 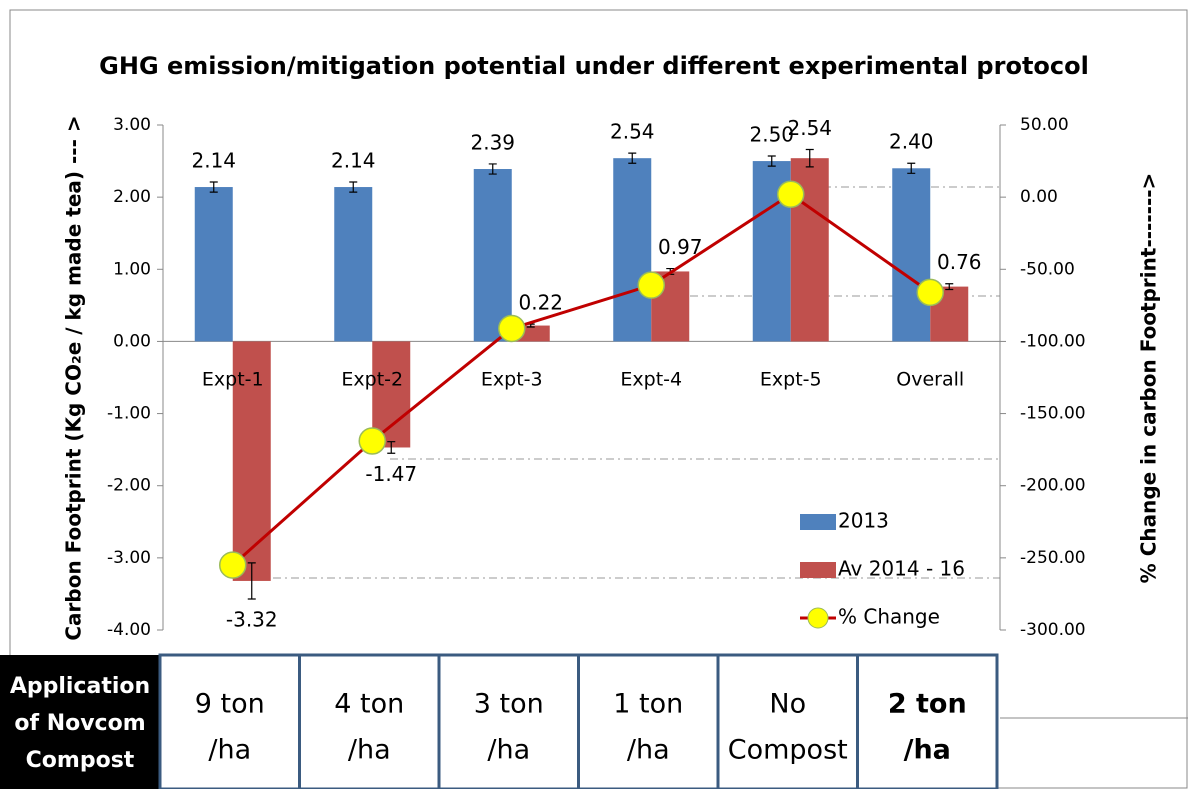 What do you see at coordinates (132, 125) in the screenshot?
I see `y-tick-label: 3.00` at bounding box center [132, 125].